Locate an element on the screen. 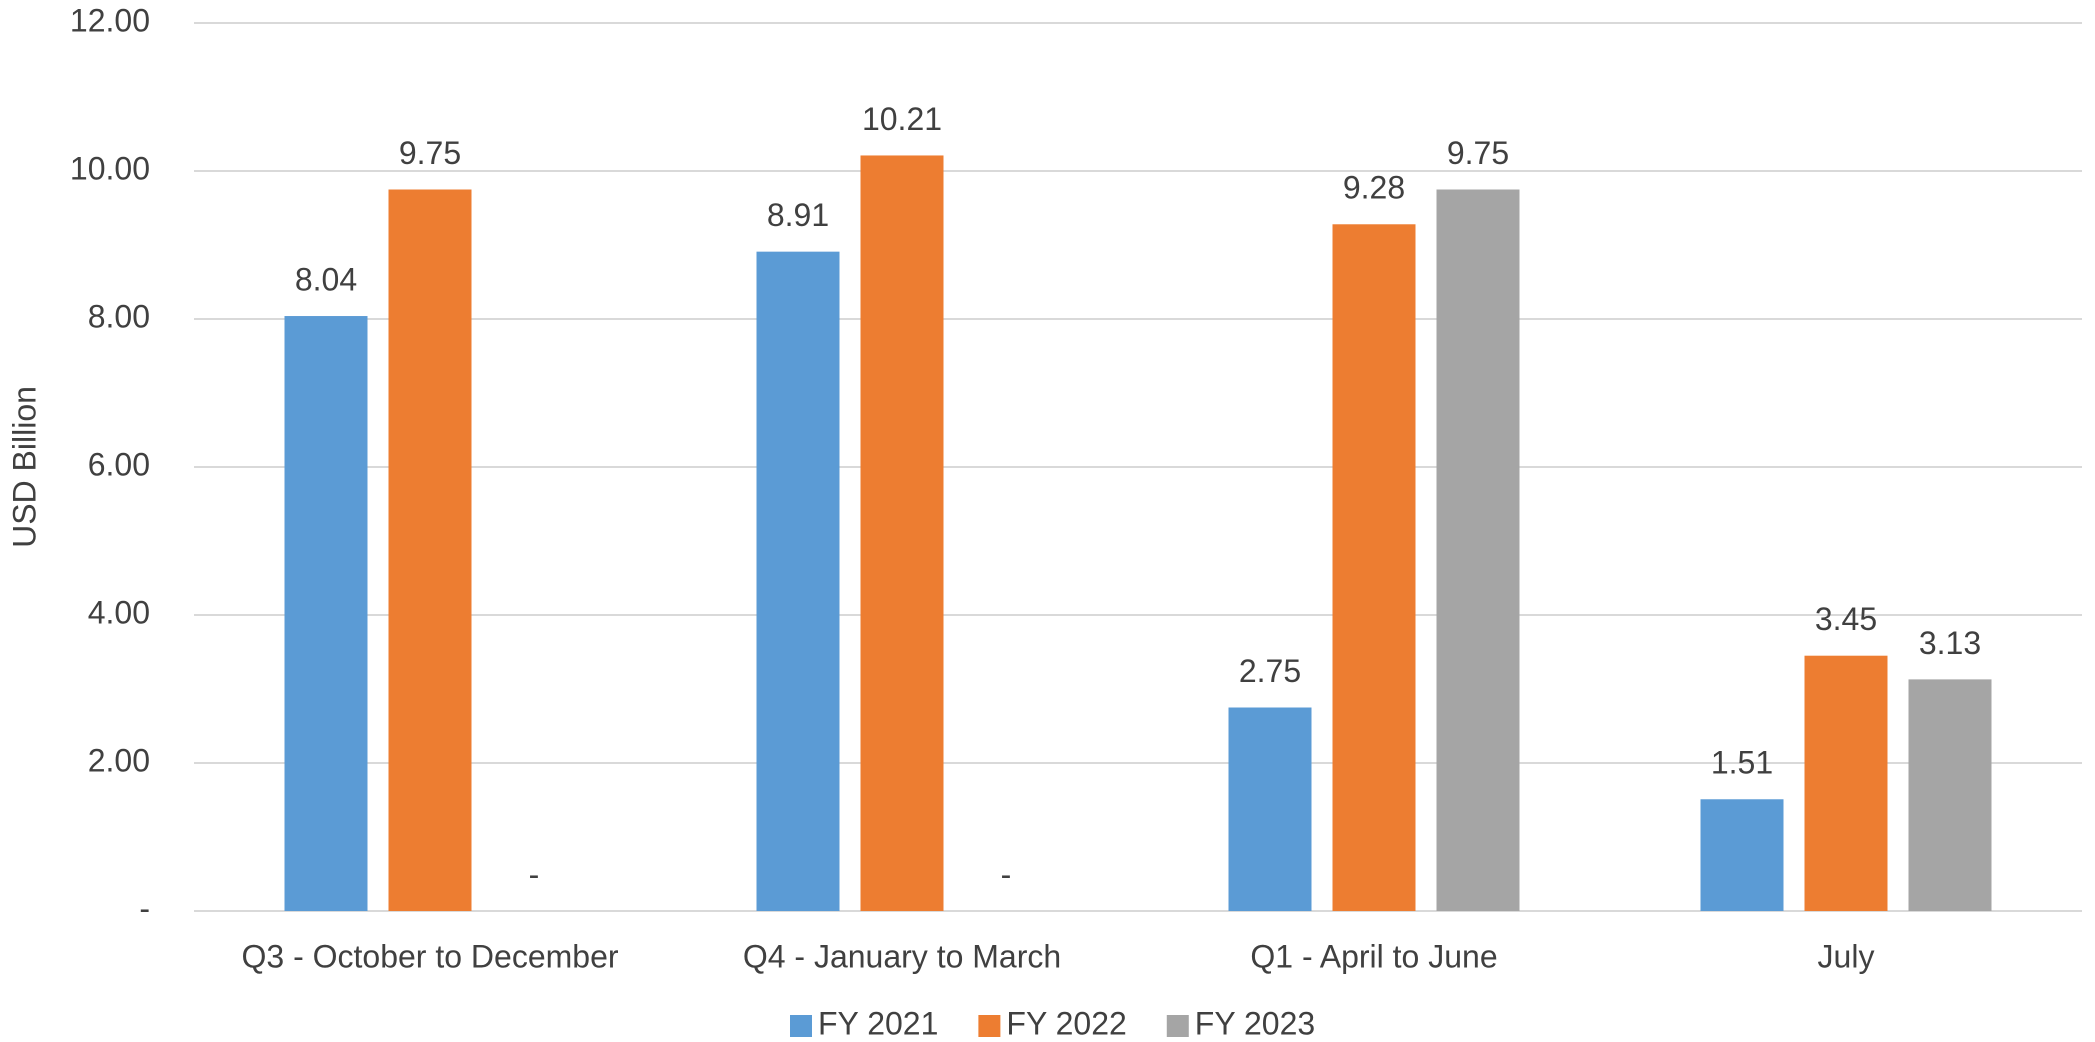 The height and width of the screenshot is (1042, 2095). data-label: 8.04 is located at coordinates (326, 279).